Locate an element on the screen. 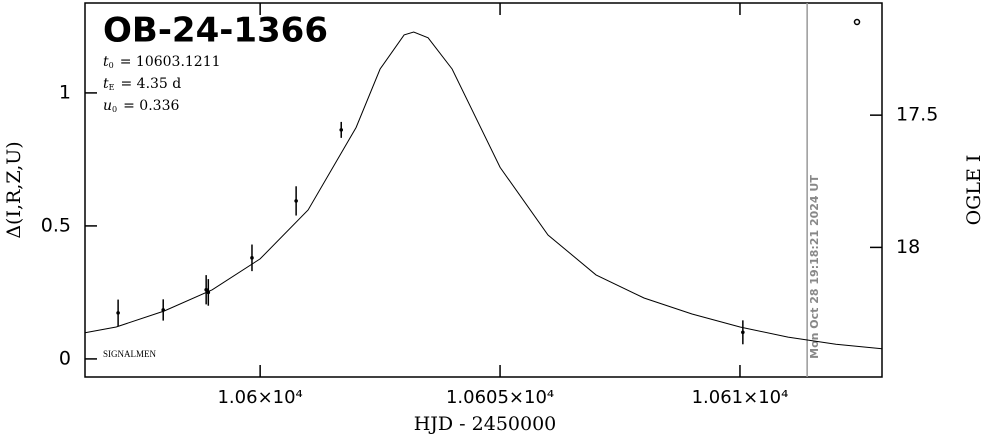 The image size is (986, 434). param: tE = 4.35 d is located at coordinates (142, 84).